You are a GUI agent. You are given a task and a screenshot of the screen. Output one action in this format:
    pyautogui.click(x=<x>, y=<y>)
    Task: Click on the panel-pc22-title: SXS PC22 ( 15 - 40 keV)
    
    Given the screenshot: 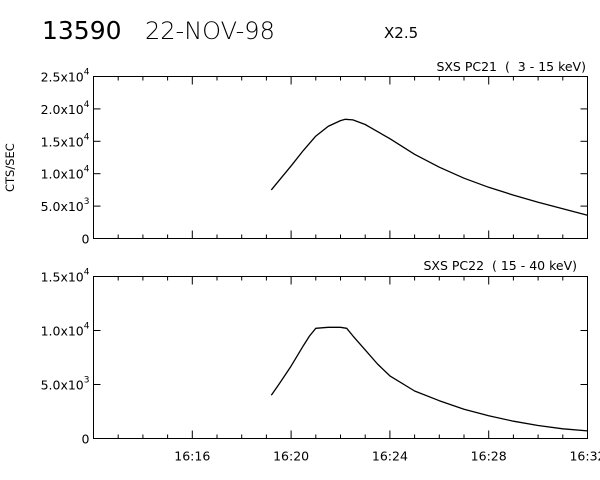 What is the action you would take?
    pyautogui.click(x=500, y=265)
    